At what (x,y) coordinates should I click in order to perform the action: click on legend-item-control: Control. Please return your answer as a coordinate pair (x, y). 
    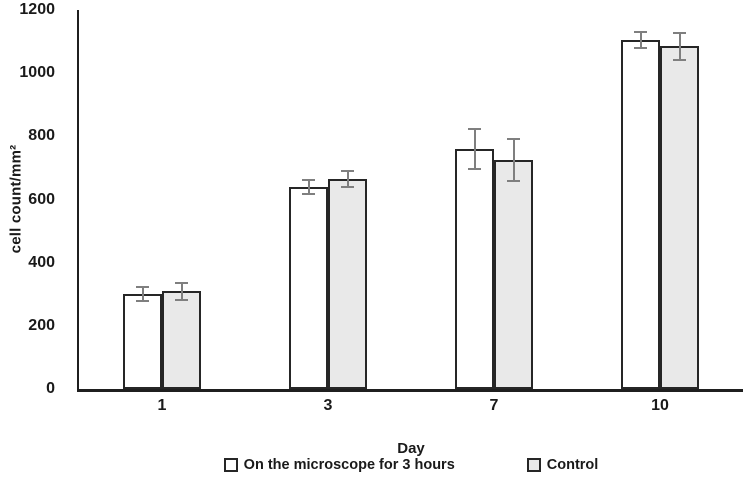
    Looking at the image, I should click on (562, 465).